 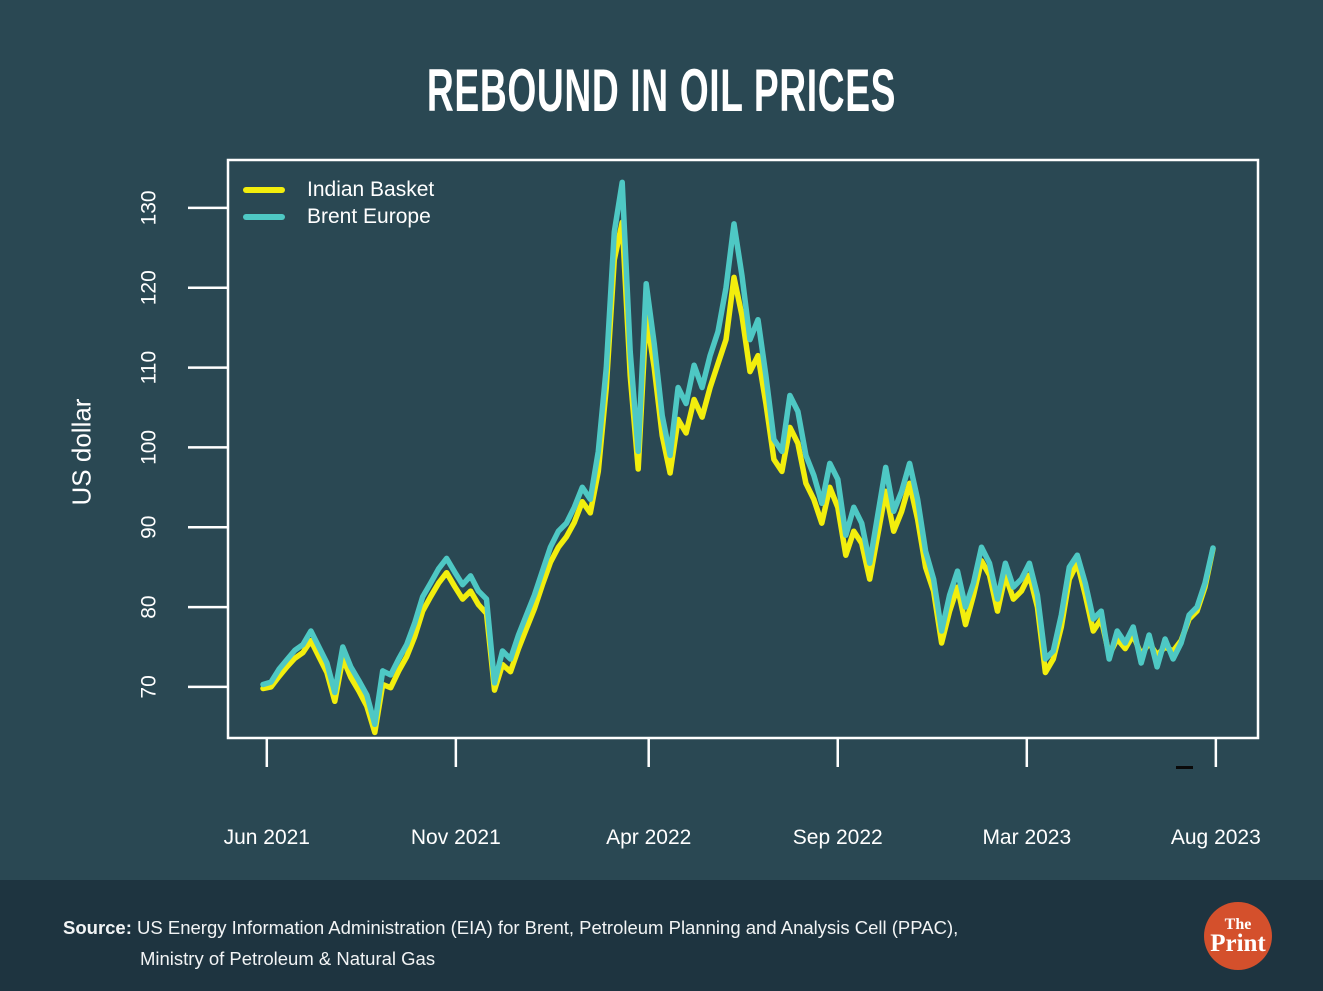 What do you see at coordinates (149, 447) in the screenshot?
I see `y-tick-label: 100` at bounding box center [149, 447].